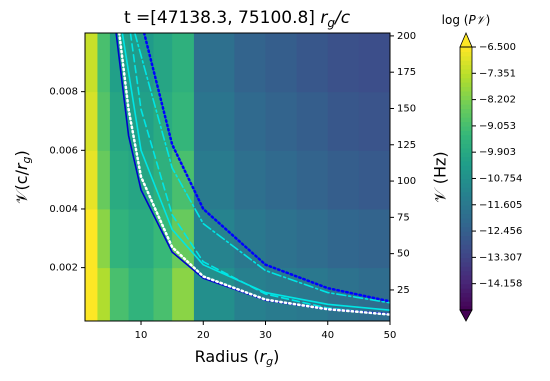  I want to click on label-part: r, so click(21, 166).